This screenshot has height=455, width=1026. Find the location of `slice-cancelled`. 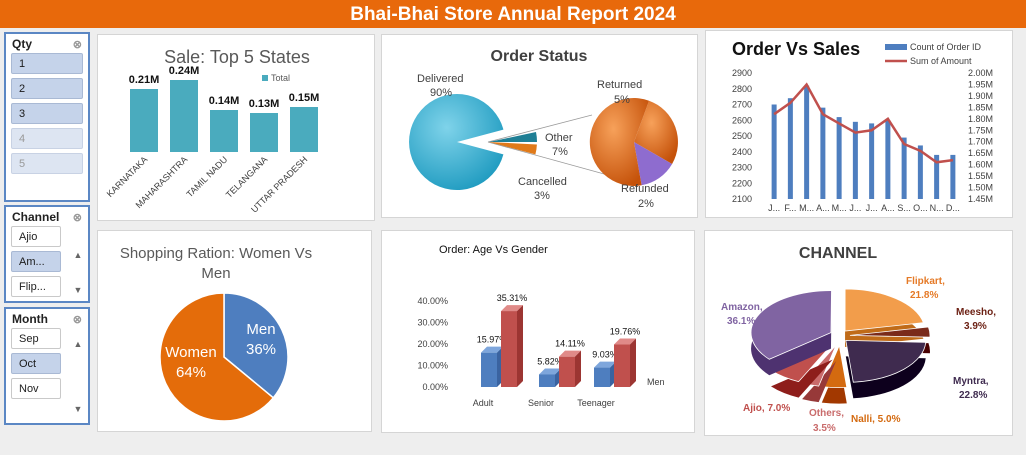

slice-cancelled is located at coordinates (513, 148).